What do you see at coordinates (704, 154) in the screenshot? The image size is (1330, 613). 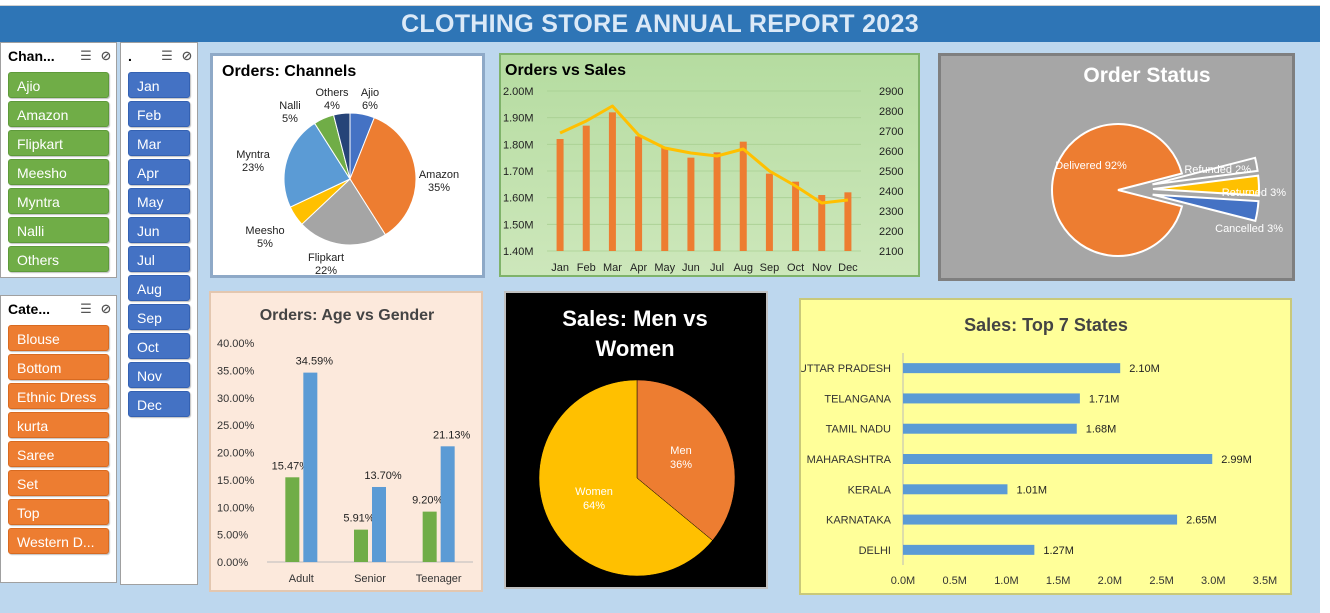 I see `sales-line` at bounding box center [704, 154].